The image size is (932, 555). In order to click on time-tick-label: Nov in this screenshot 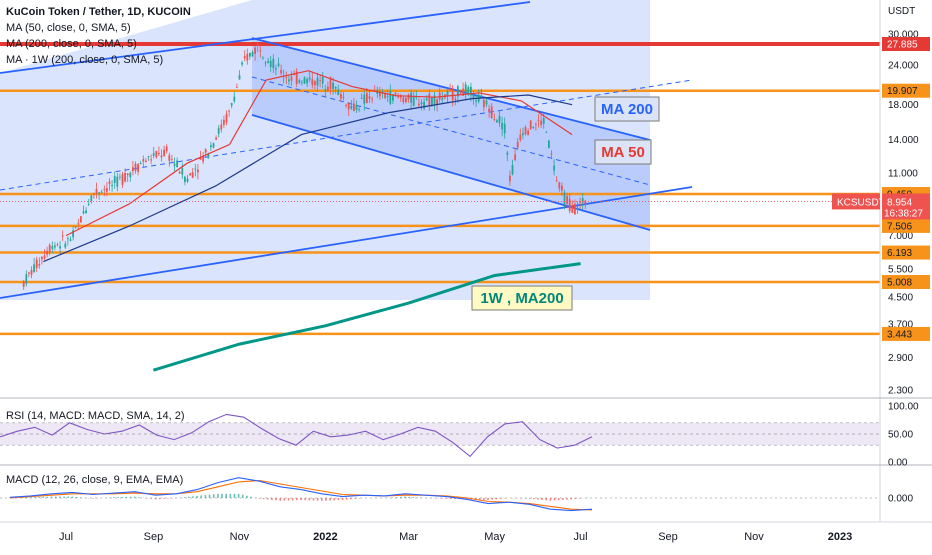, I will do `click(754, 537)`.